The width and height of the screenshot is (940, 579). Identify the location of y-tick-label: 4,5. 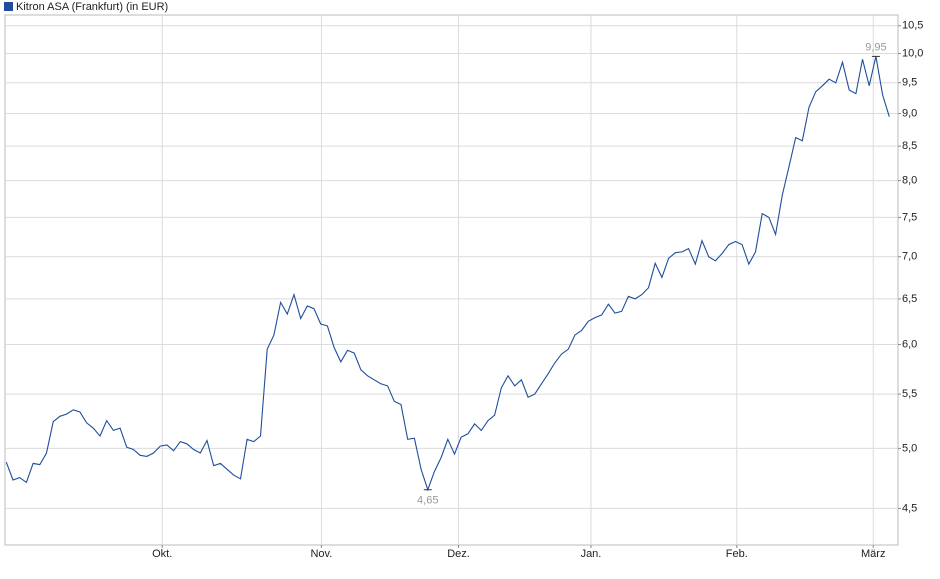
(909, 508).